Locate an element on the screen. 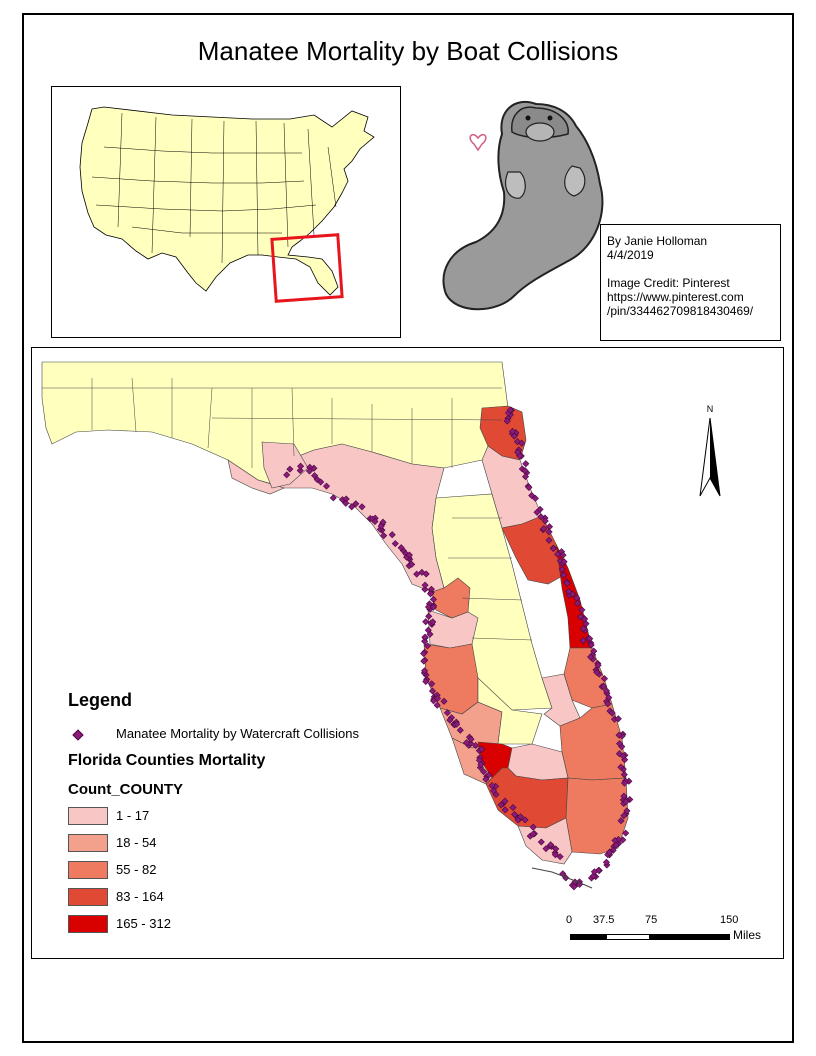  us-state-lines is located at coordinates (214, 188).